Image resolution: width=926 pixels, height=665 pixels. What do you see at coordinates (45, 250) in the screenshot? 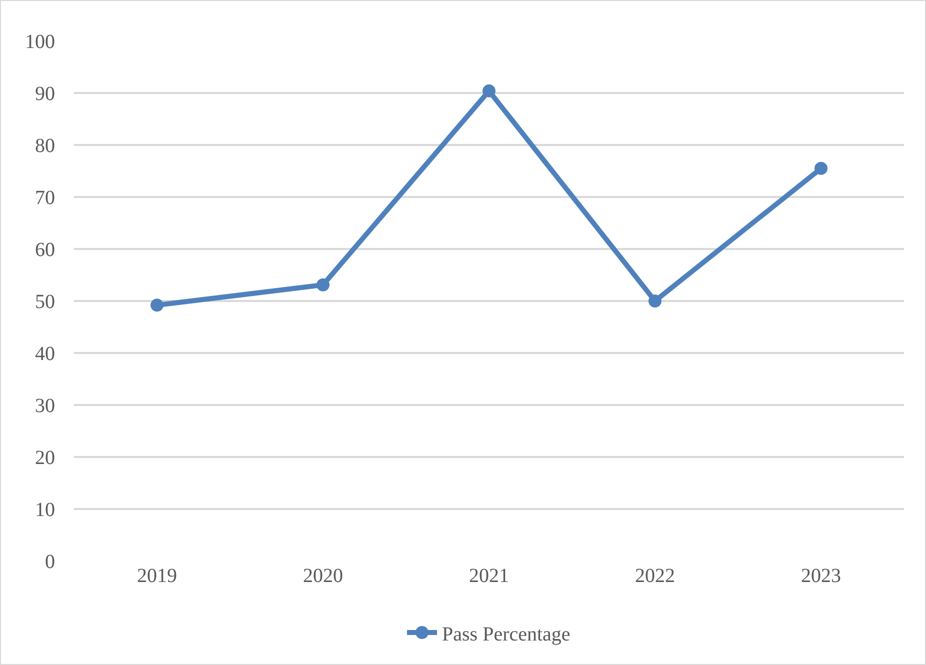
I see `y-tick-label: 60` at bounding box center [45, 250].